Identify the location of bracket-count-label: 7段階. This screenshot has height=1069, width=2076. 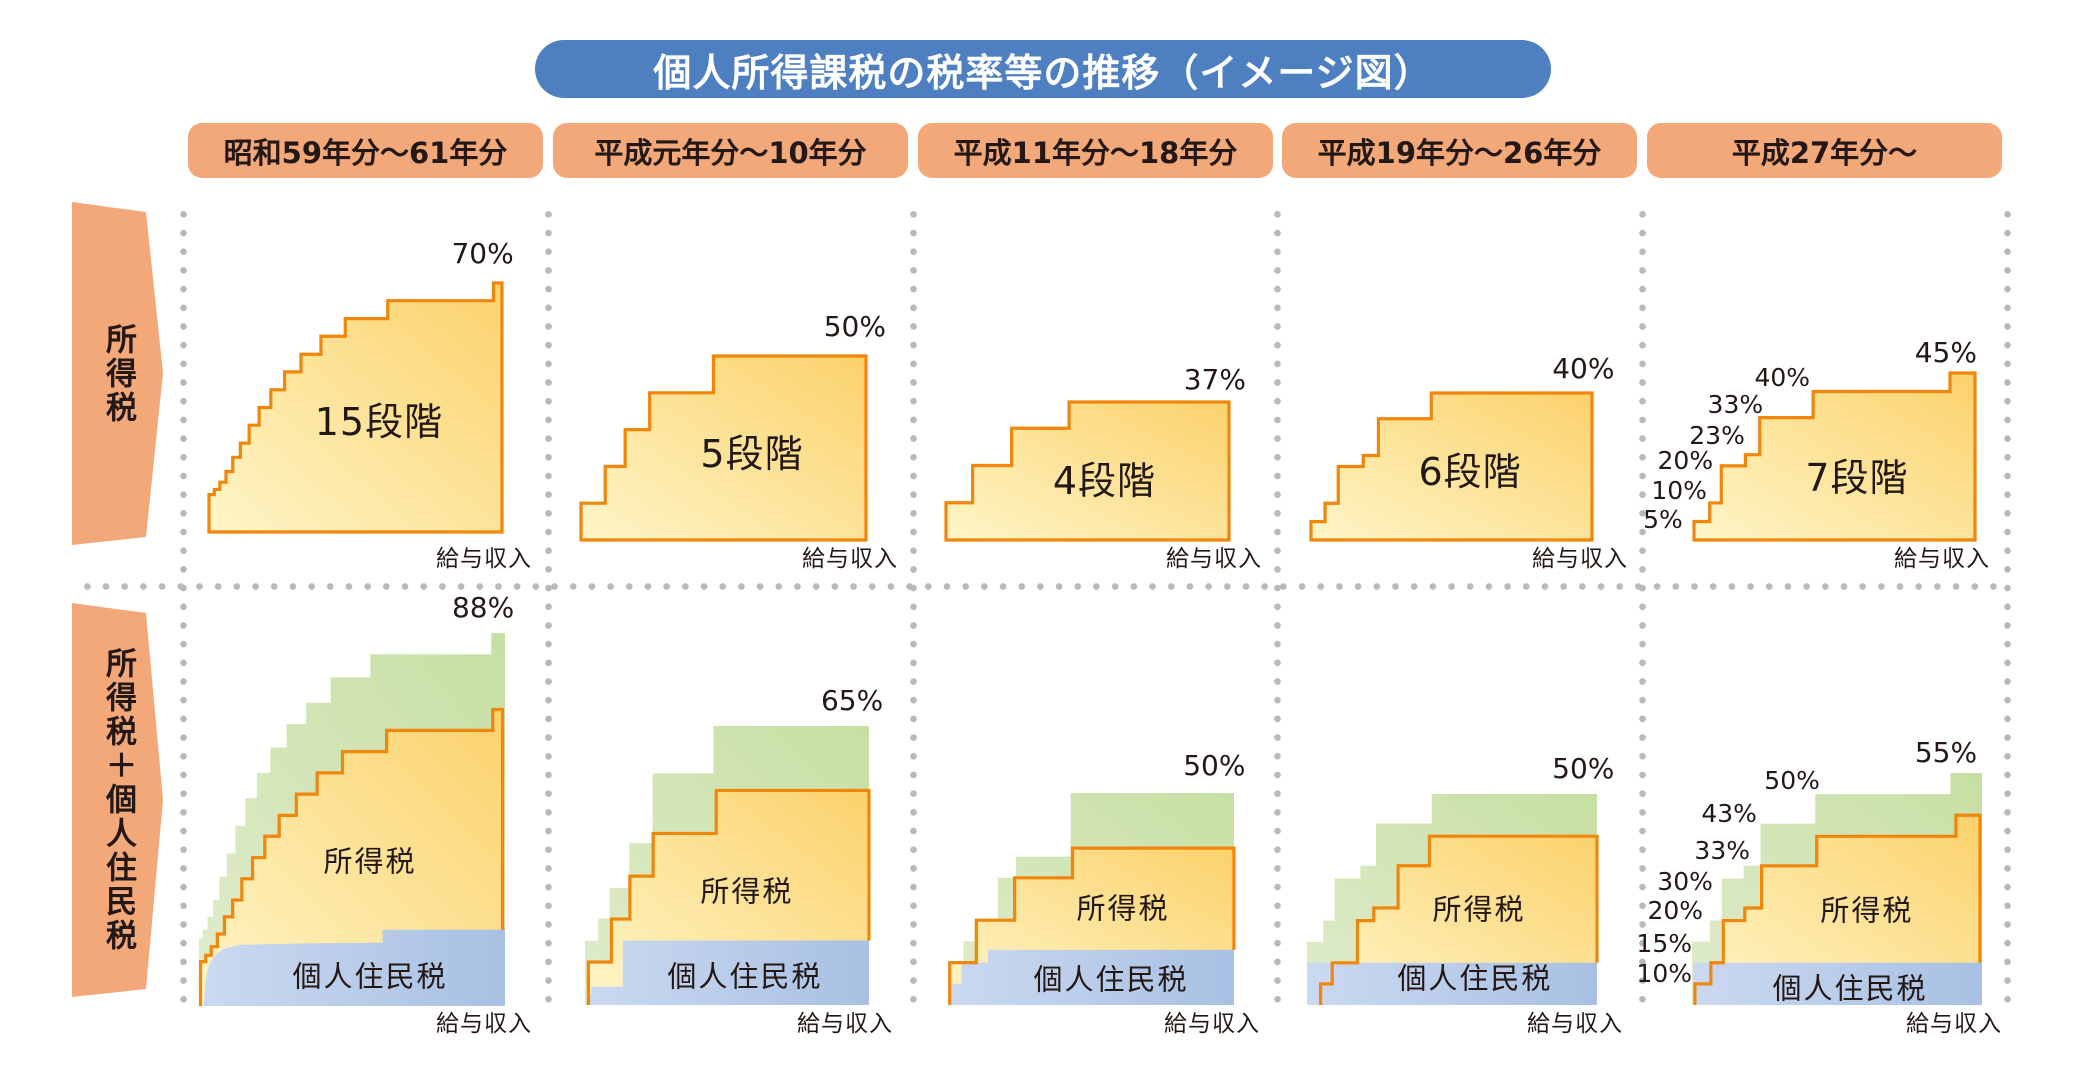
(1857, 478).